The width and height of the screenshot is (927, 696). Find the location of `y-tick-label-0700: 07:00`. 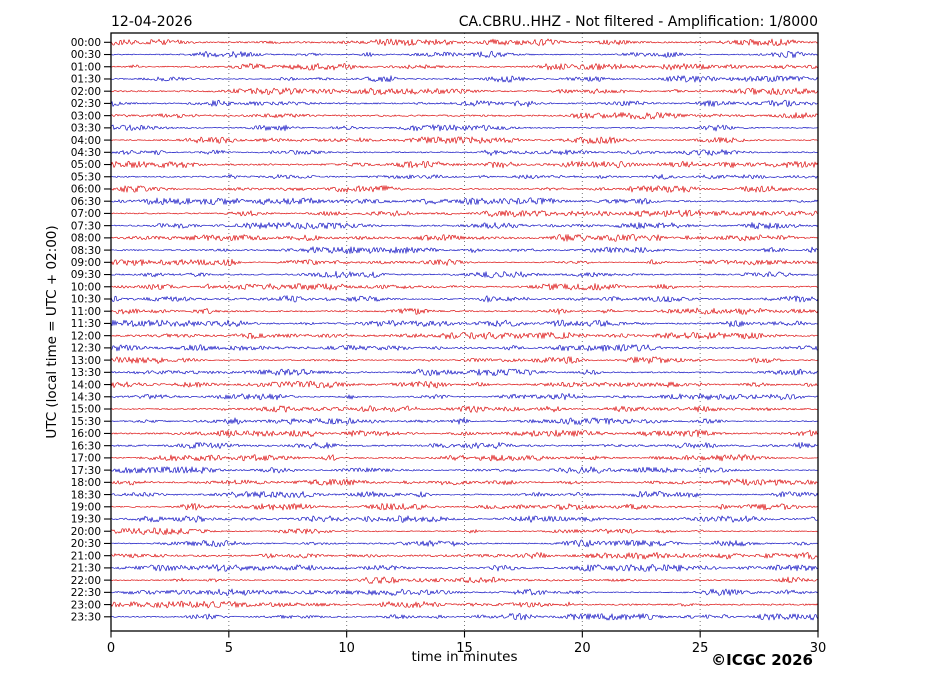

y-tick-label-0700: 07:00 is located at coordinates (86, 214).